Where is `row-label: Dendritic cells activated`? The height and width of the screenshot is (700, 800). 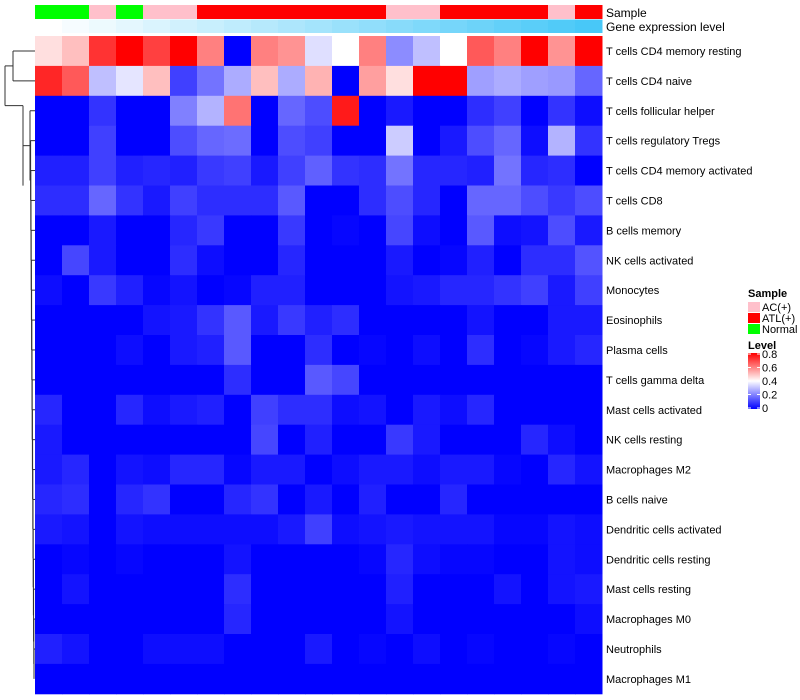 row-label: Dendritic cells activated is located at coordinates (664, 530).